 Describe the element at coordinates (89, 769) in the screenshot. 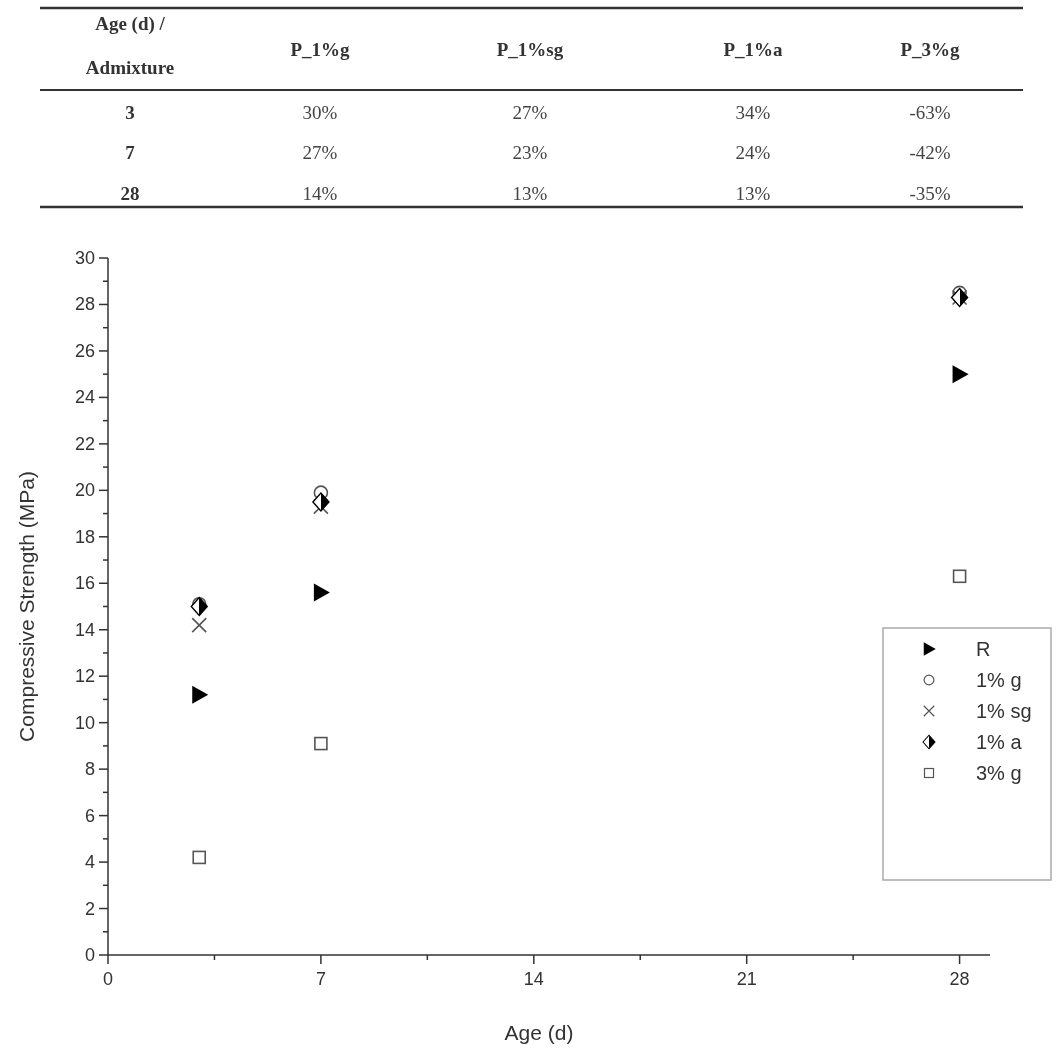

I see `y-tick-label: 8` at that location.